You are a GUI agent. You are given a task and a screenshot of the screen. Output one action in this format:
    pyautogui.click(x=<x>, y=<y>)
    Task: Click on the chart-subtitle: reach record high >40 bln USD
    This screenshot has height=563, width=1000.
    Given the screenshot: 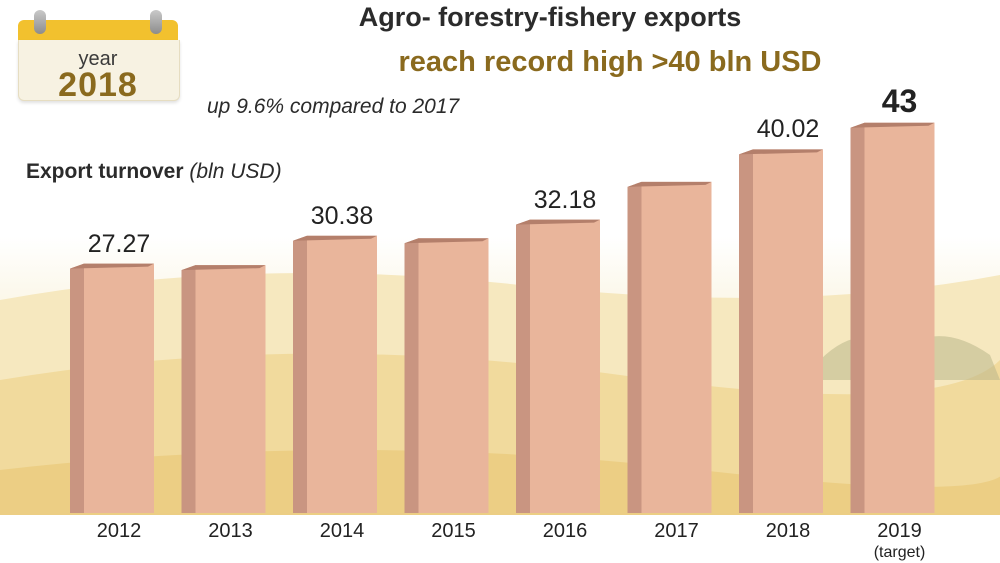 What is the action you would take?
    pyautogui.click(x=610, y=62)
    